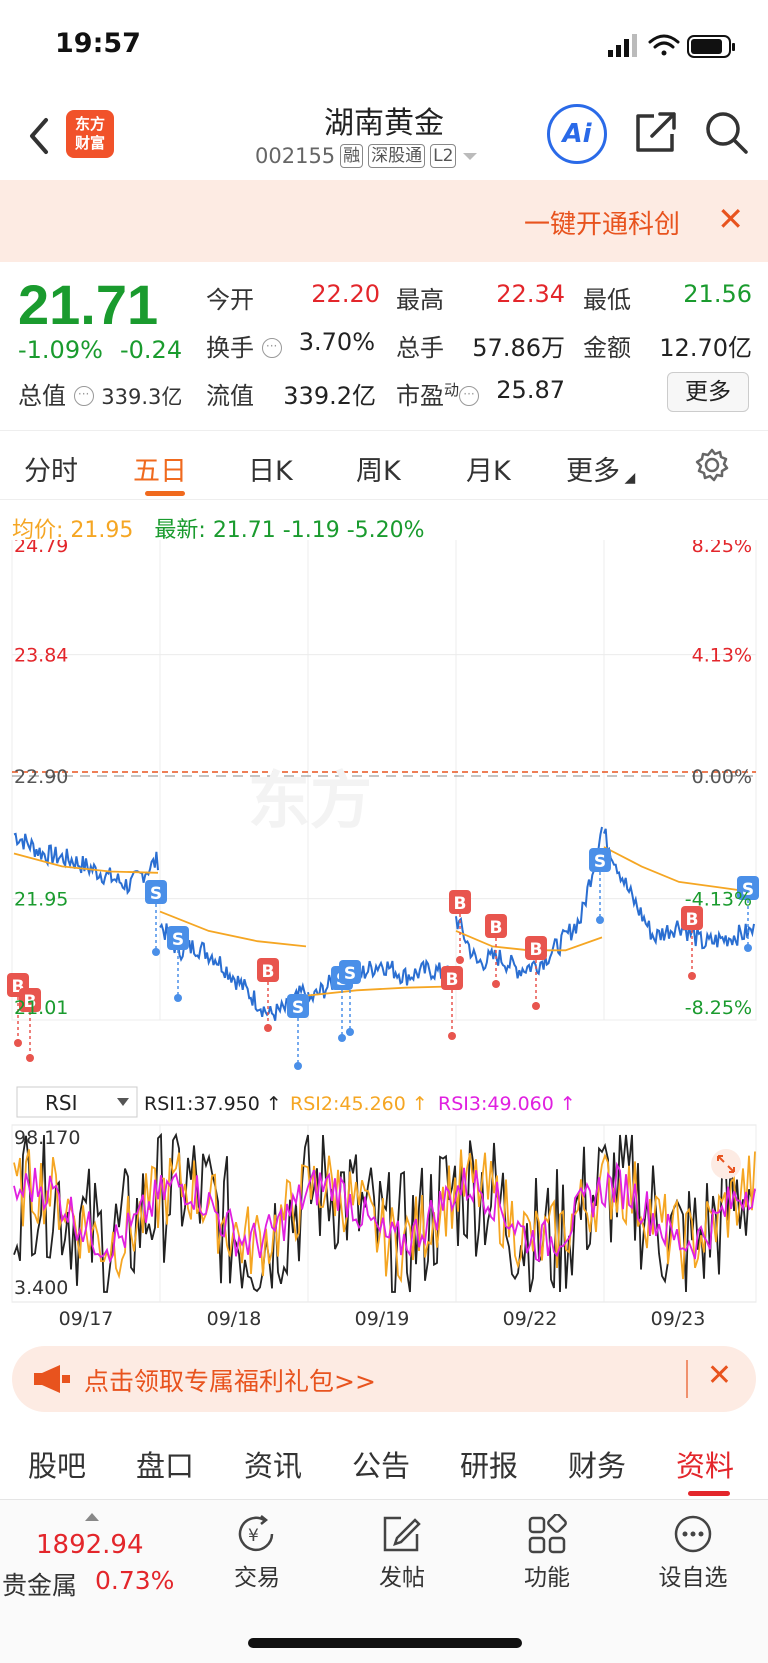 The height and width of the screenshot is (1663, 768). Describe the element at coordinates (384, 123) in the screenshot. I see `stock-name: 湖南黄金` at that location.